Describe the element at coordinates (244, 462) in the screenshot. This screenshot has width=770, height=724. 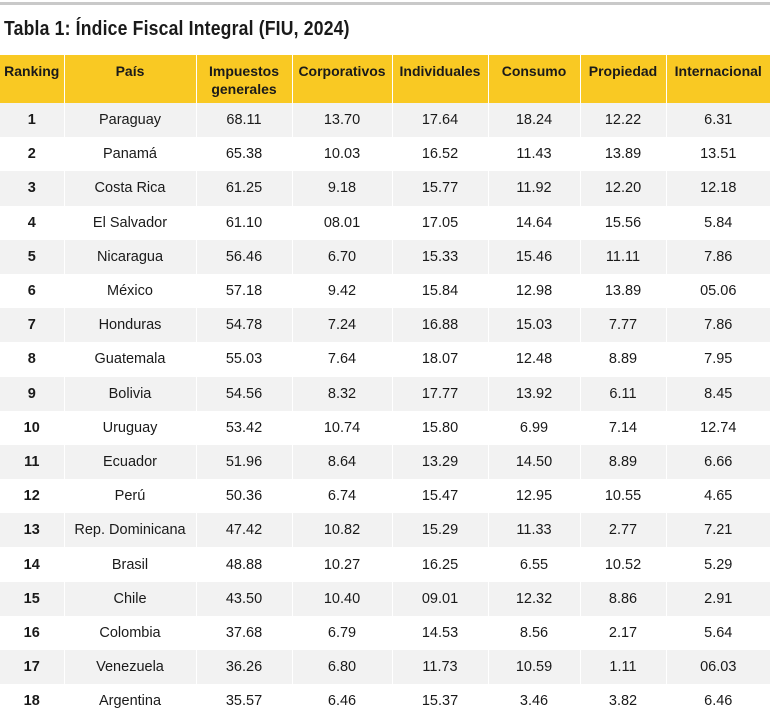
I see `general-taxes-cell: 51.96` at that location.